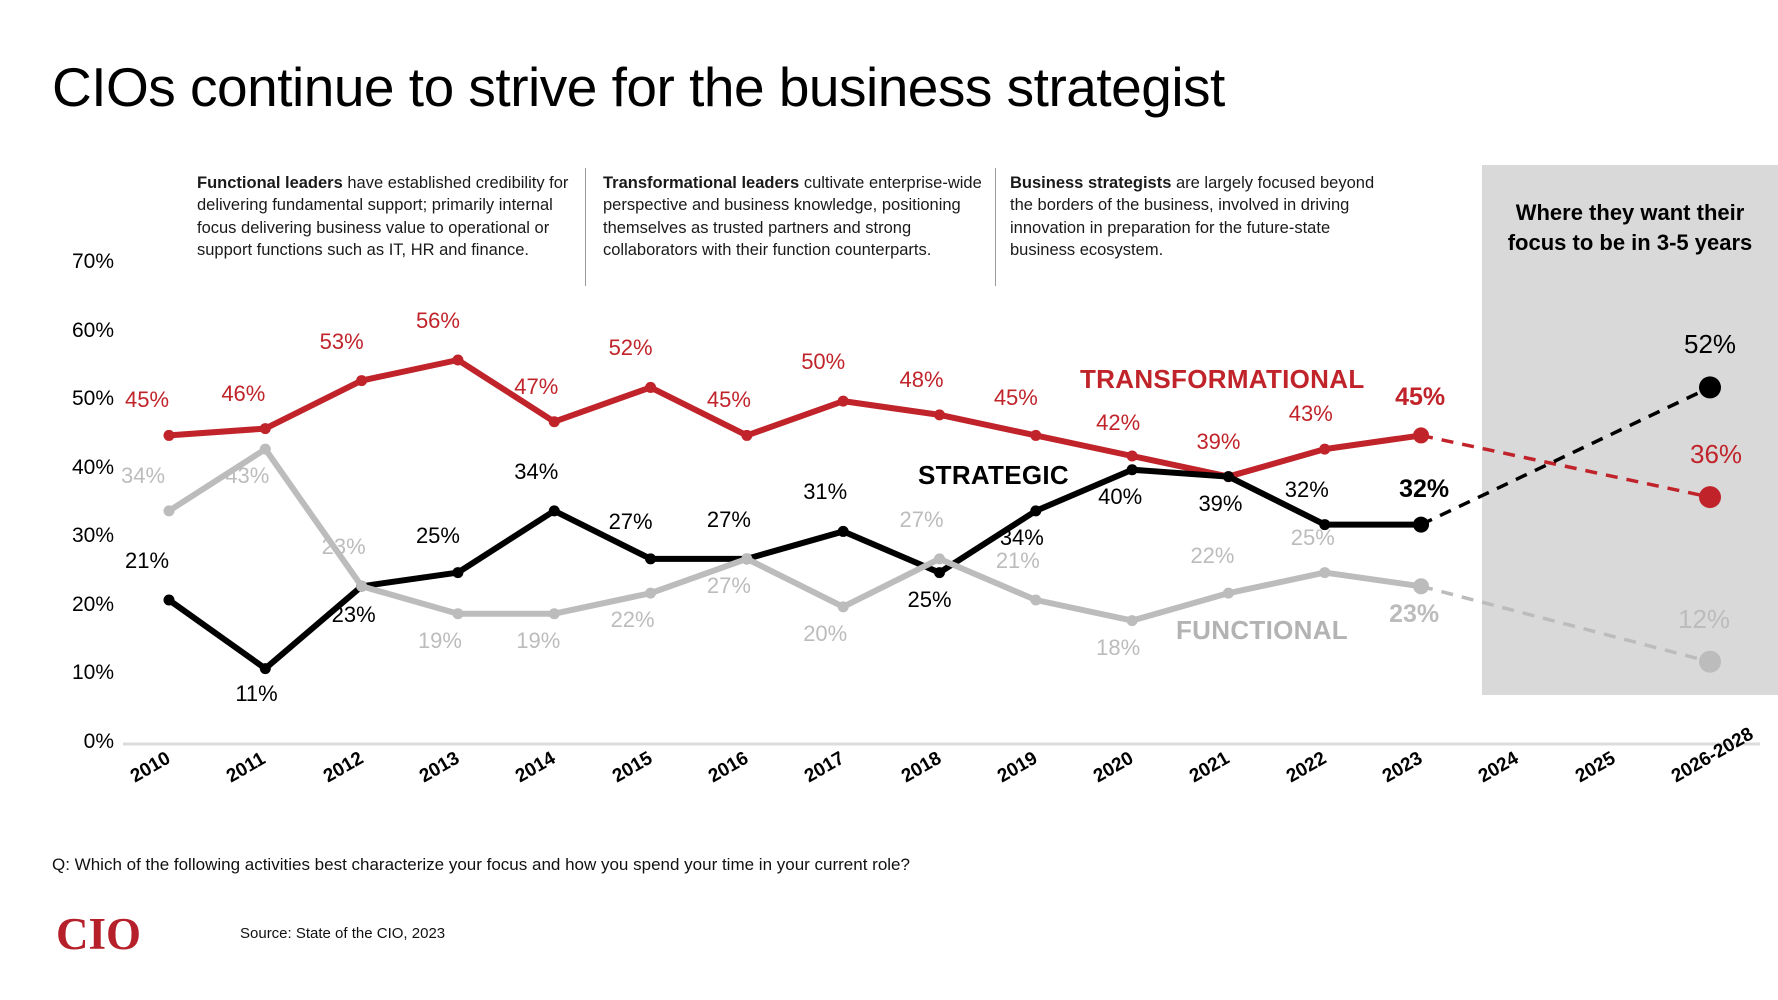 This screenshot has height=1000, width=1778. Describe the element at coordinates (921, 767) in the screenshot. I see `x-axis-tick-2018: 2018` at that location.